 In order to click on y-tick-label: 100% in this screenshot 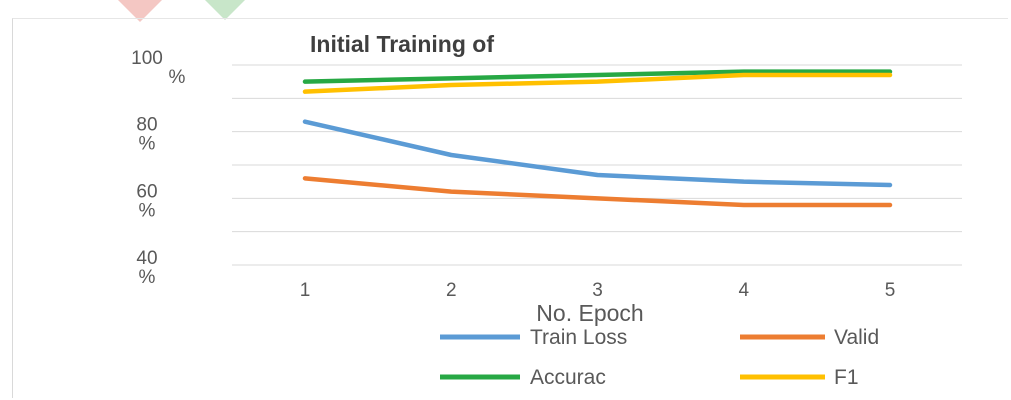, I will do `click(158, 68)`.